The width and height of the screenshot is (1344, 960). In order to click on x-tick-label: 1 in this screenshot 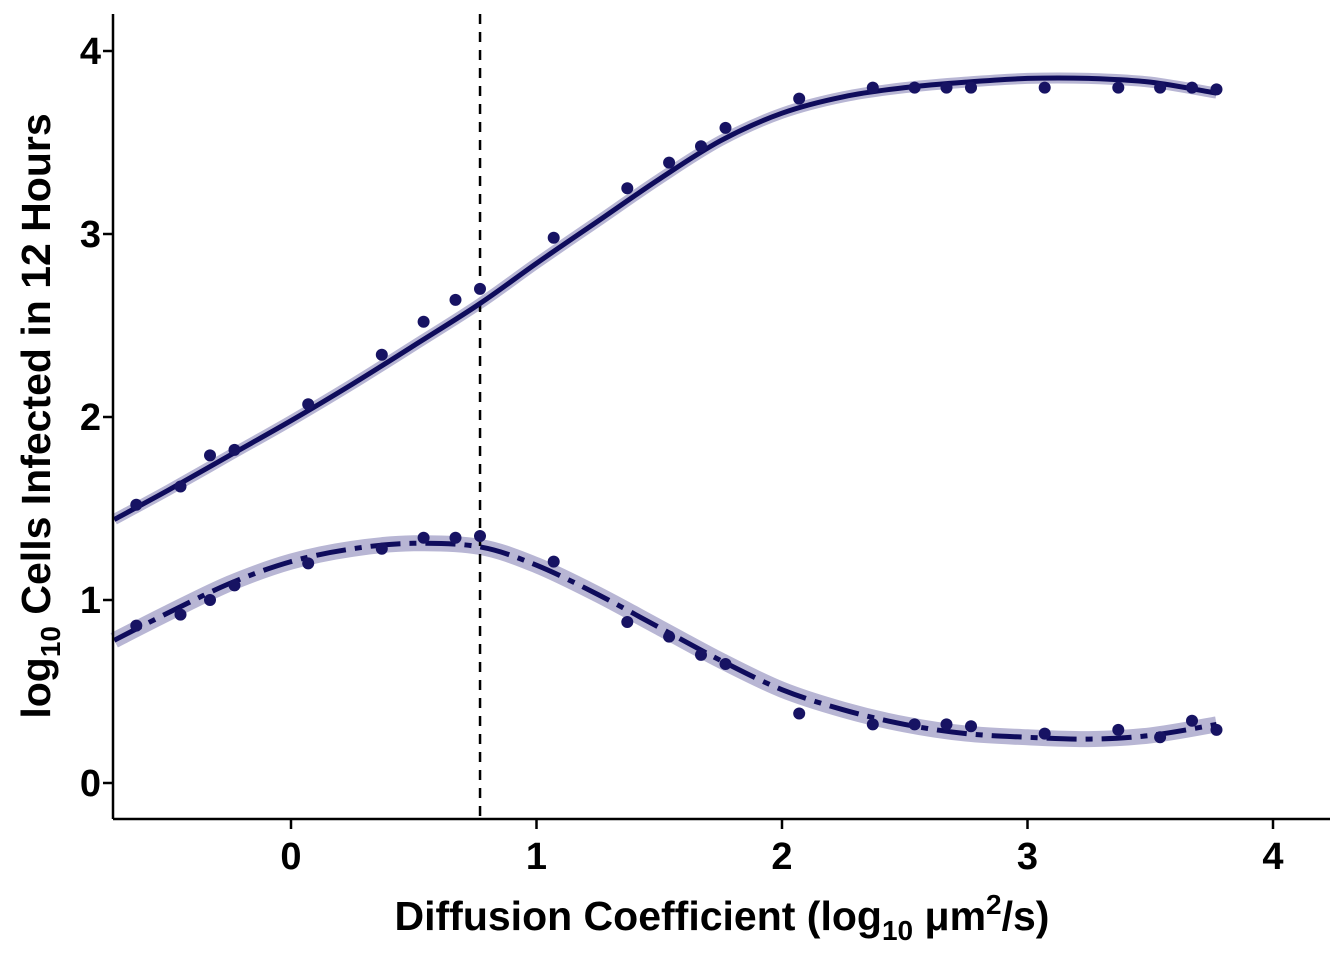, I will do `click(536, 857)`.